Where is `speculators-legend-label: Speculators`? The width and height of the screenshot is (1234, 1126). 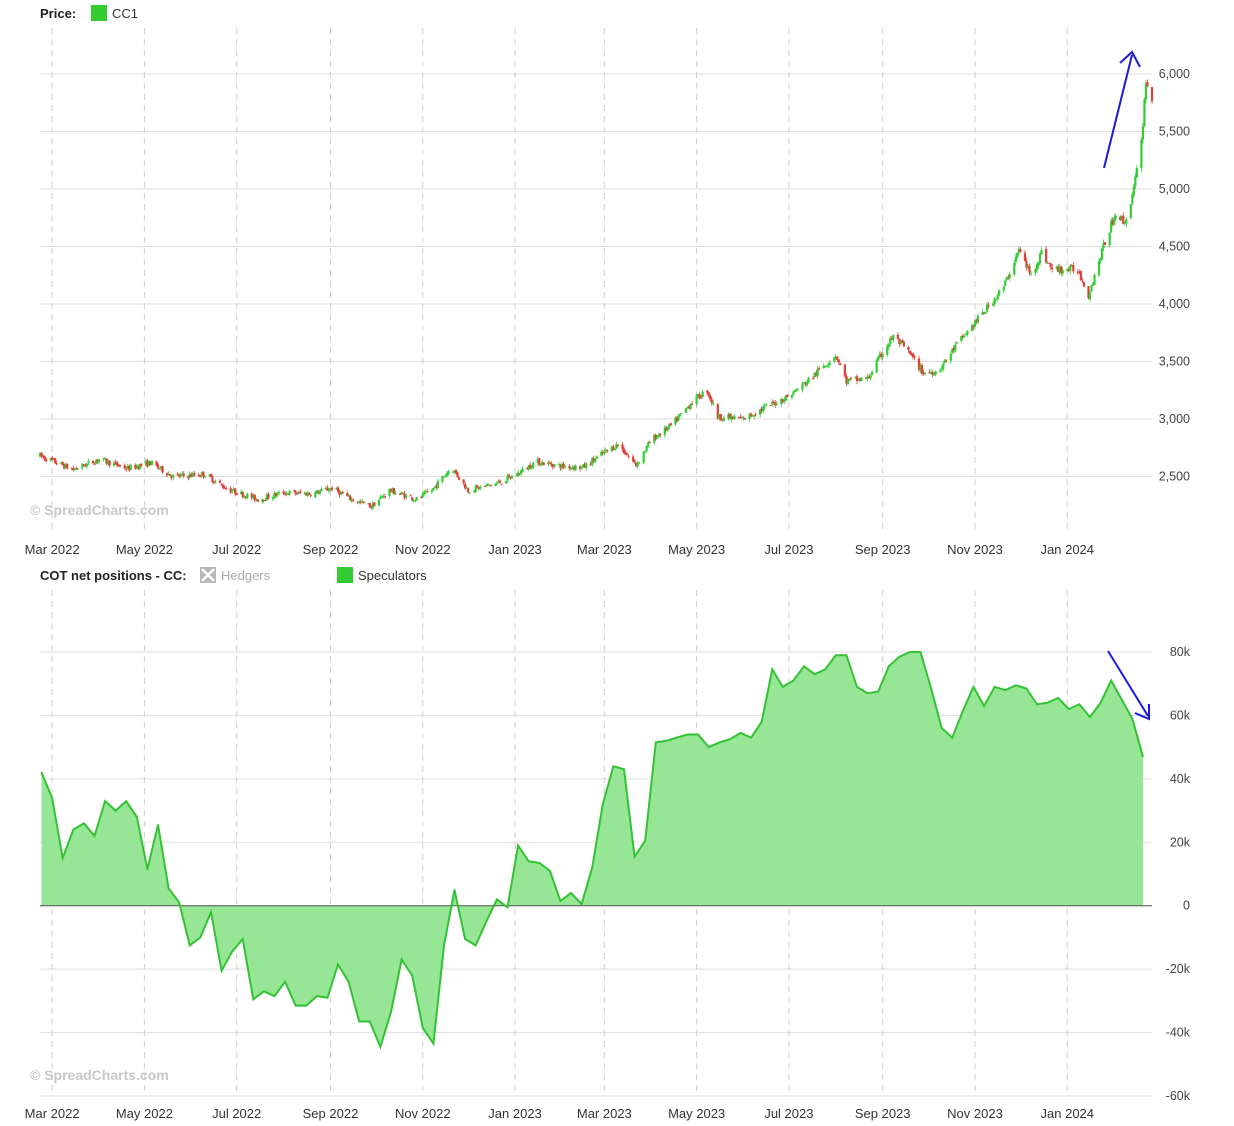 speculators-legend-label: Speculators is located at coordinates (392, 575).